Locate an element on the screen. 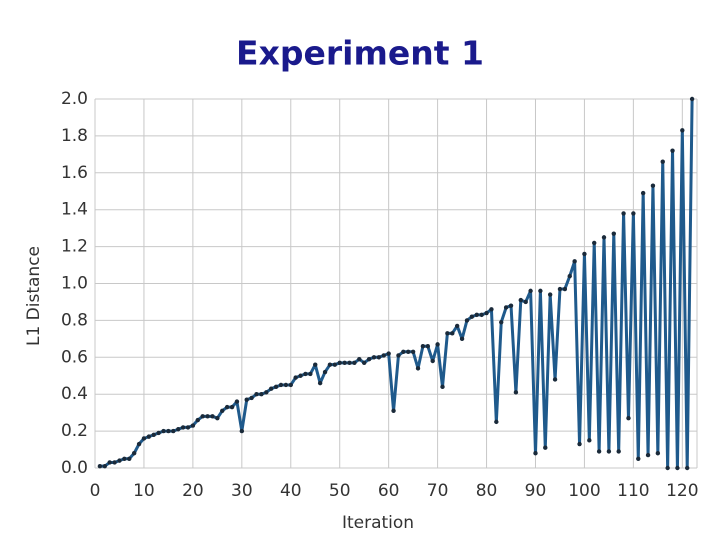  y-tick-label: 1.2 is located at coordinates (74, 247).